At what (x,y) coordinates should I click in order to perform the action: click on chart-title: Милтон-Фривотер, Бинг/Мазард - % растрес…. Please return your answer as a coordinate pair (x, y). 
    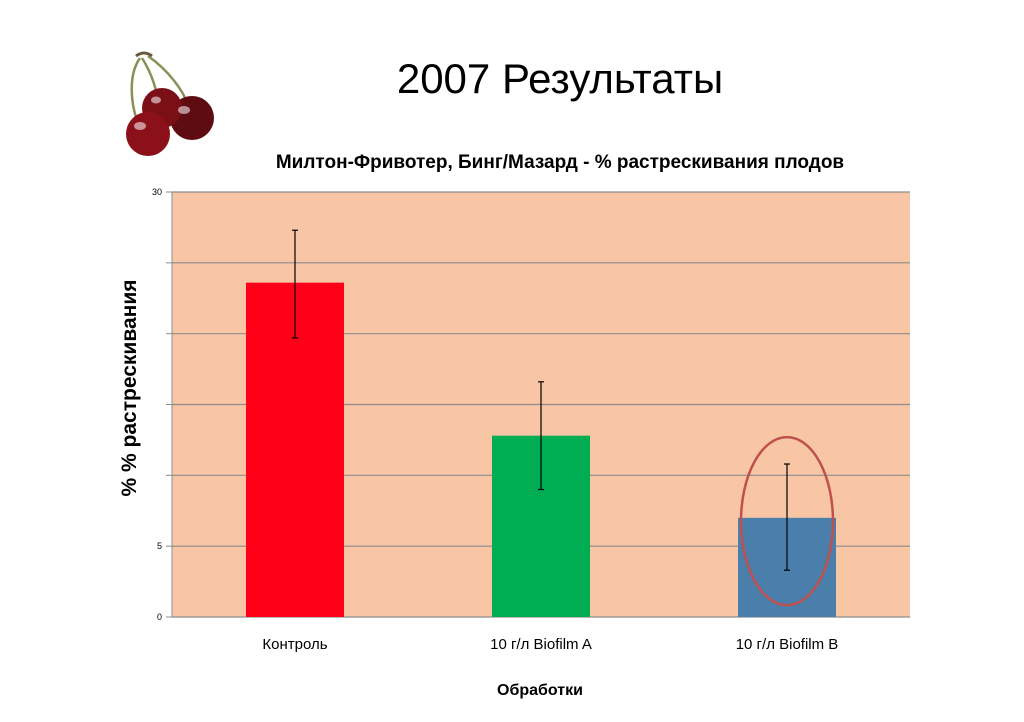
    Looking at the image, I should click on (560, 162).